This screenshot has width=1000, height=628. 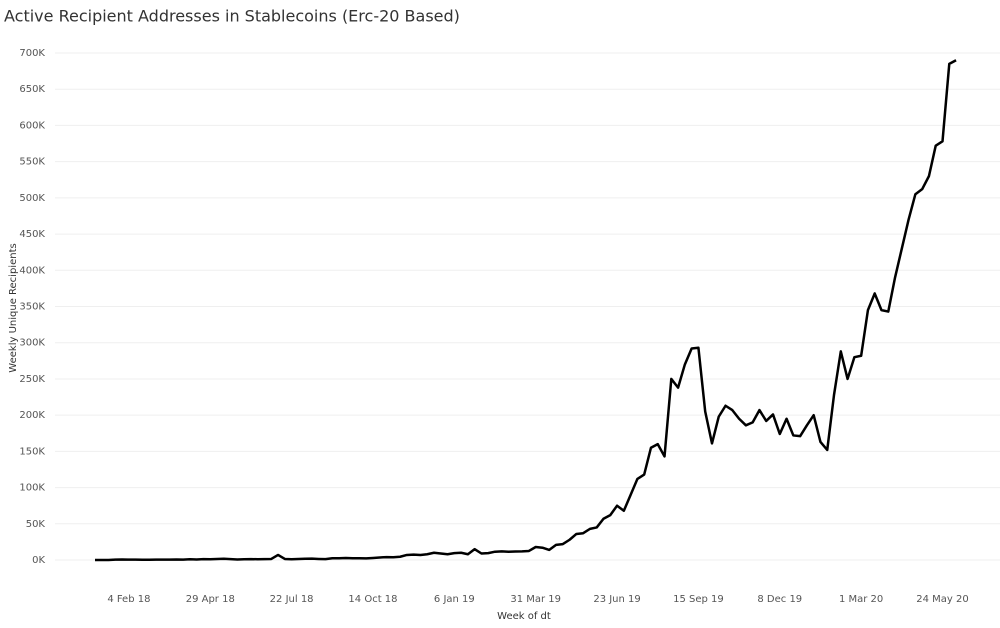 I want to click on x-tick-label: 22 Jul 18, so click(x=292, y=599).